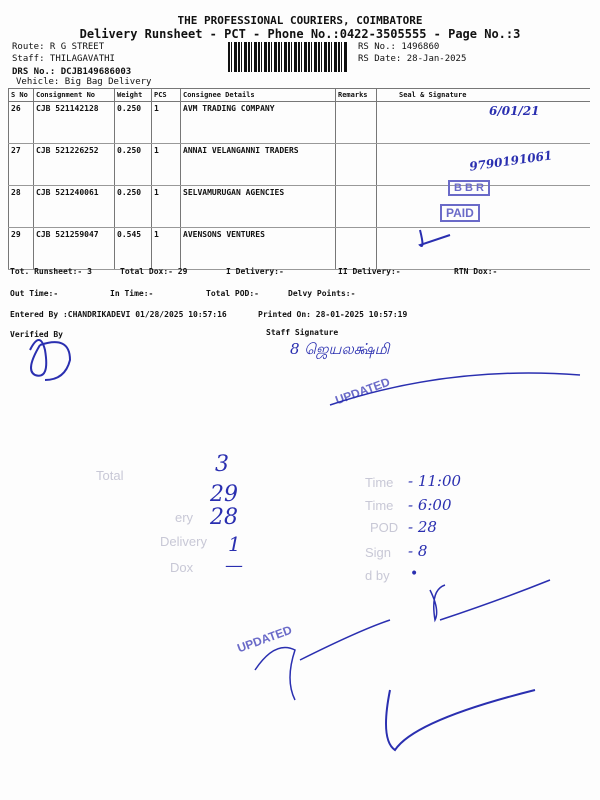  I want to click on sno: 26, so click(21, 122).